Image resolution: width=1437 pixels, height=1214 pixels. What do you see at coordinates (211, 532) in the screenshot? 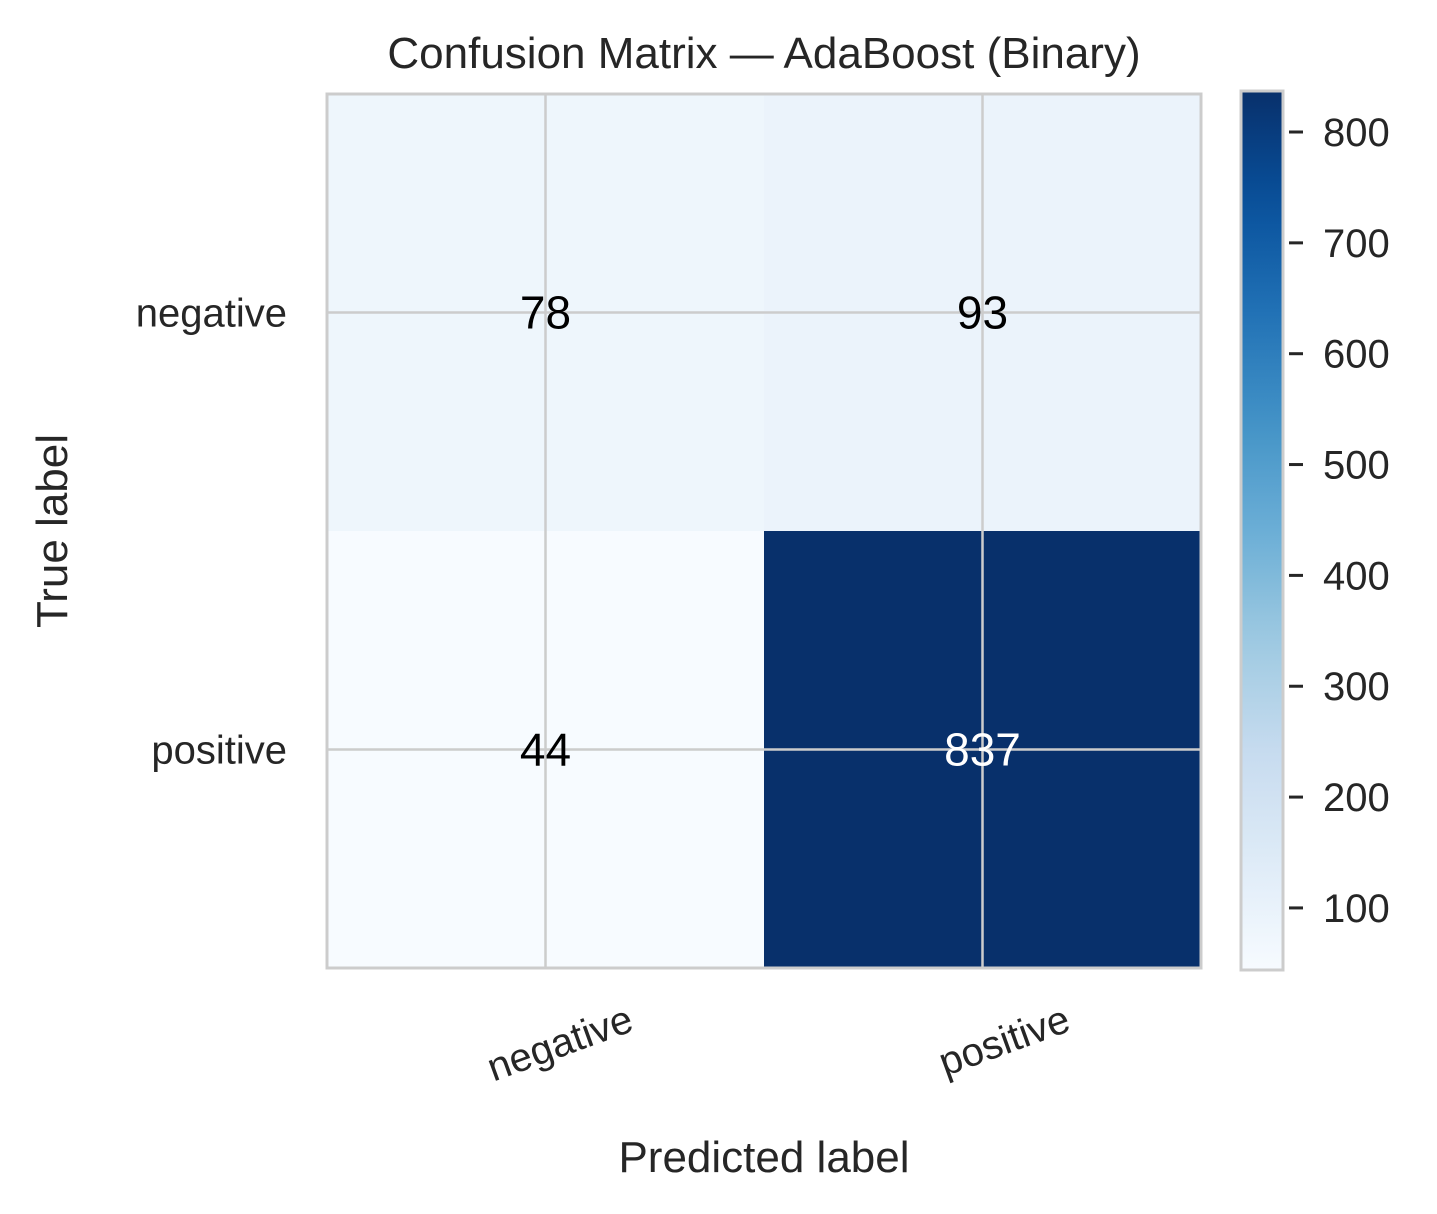
I see `y-tick-labels: negative positive` at bounding box center [211, 532].